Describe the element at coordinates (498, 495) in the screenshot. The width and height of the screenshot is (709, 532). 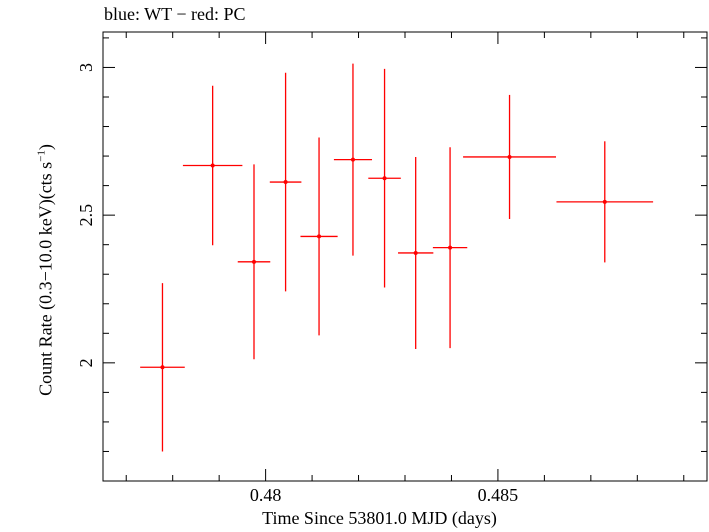
I see `x-tick-label: 0.485` at that location.